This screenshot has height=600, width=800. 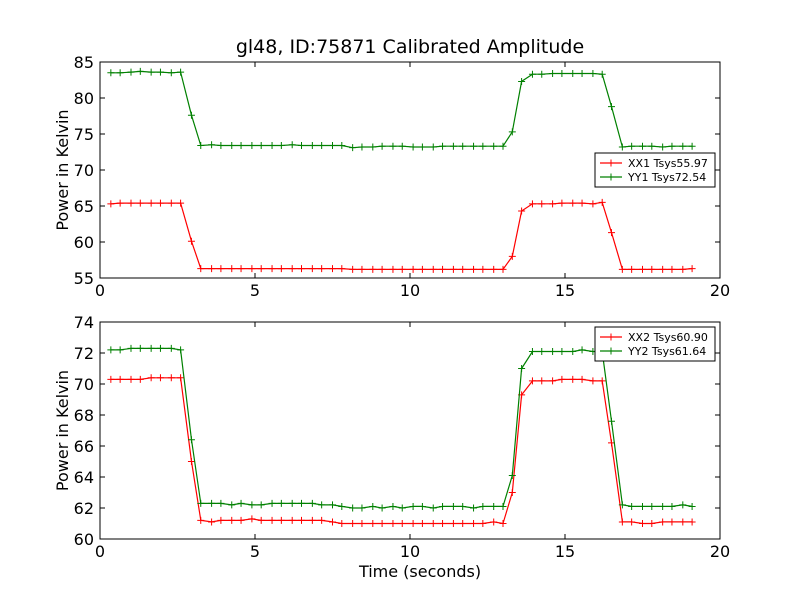 I want to click on series-yy1, so click(x=401, y=109).